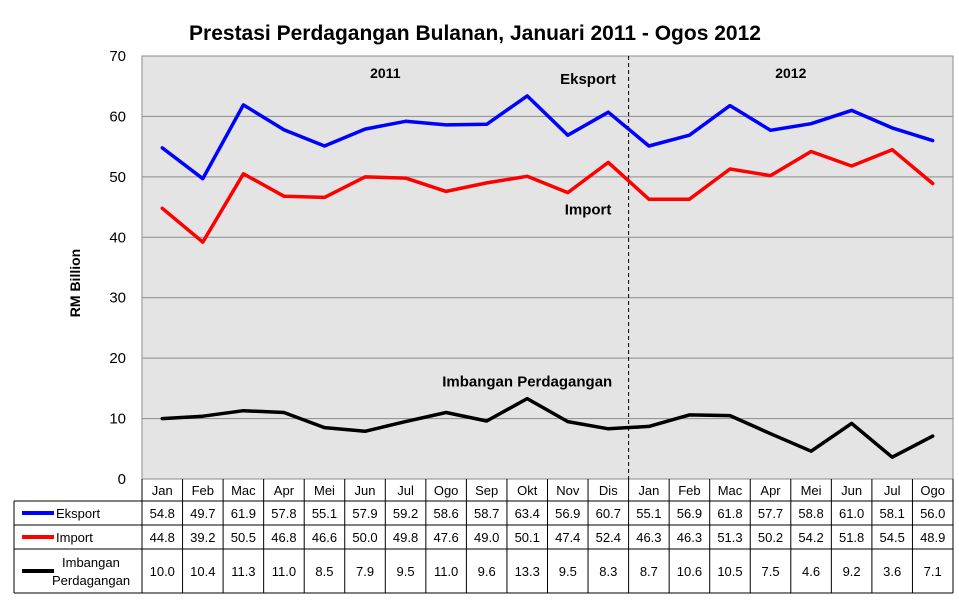  What do you see at coordinates (283, 513) in the screenshot?
I see `data-cell: 57.8` at bounding box center [283, 513].